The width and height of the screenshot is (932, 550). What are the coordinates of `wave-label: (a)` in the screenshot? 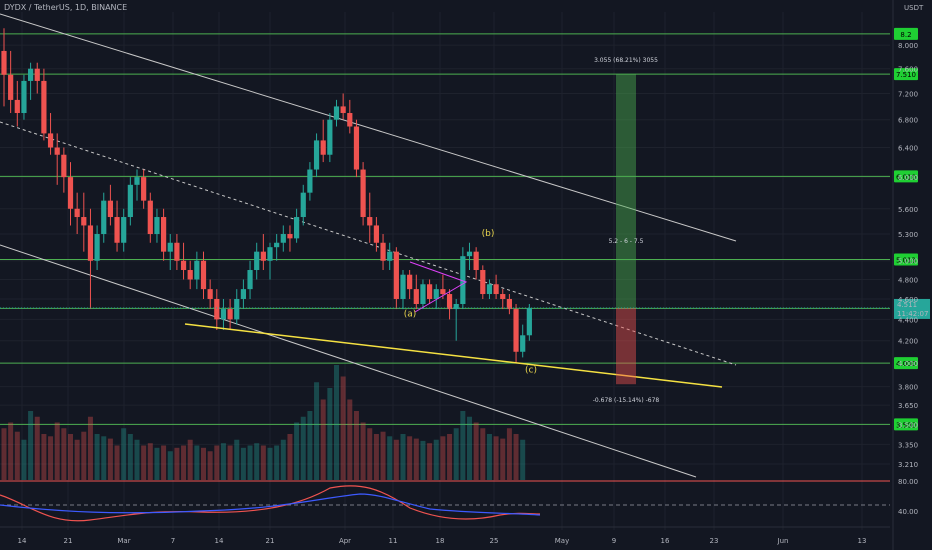 It's located at (410, 314).